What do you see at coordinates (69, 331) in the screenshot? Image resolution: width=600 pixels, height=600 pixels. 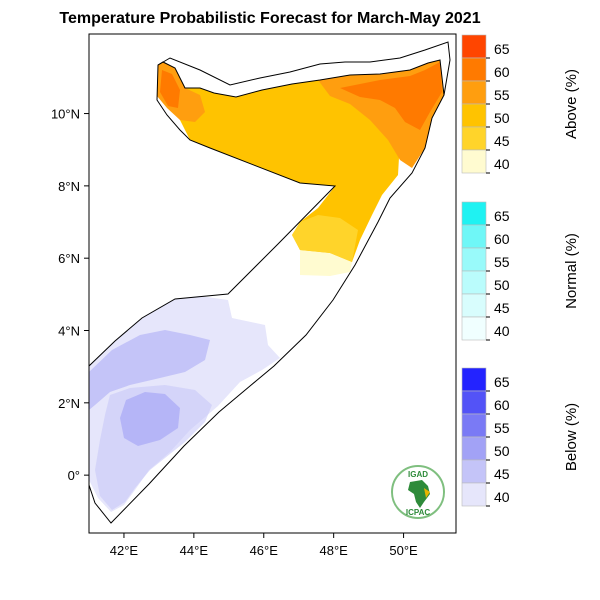 I see `lat-tick-label: 4°N` at bounding box center [69, 331].